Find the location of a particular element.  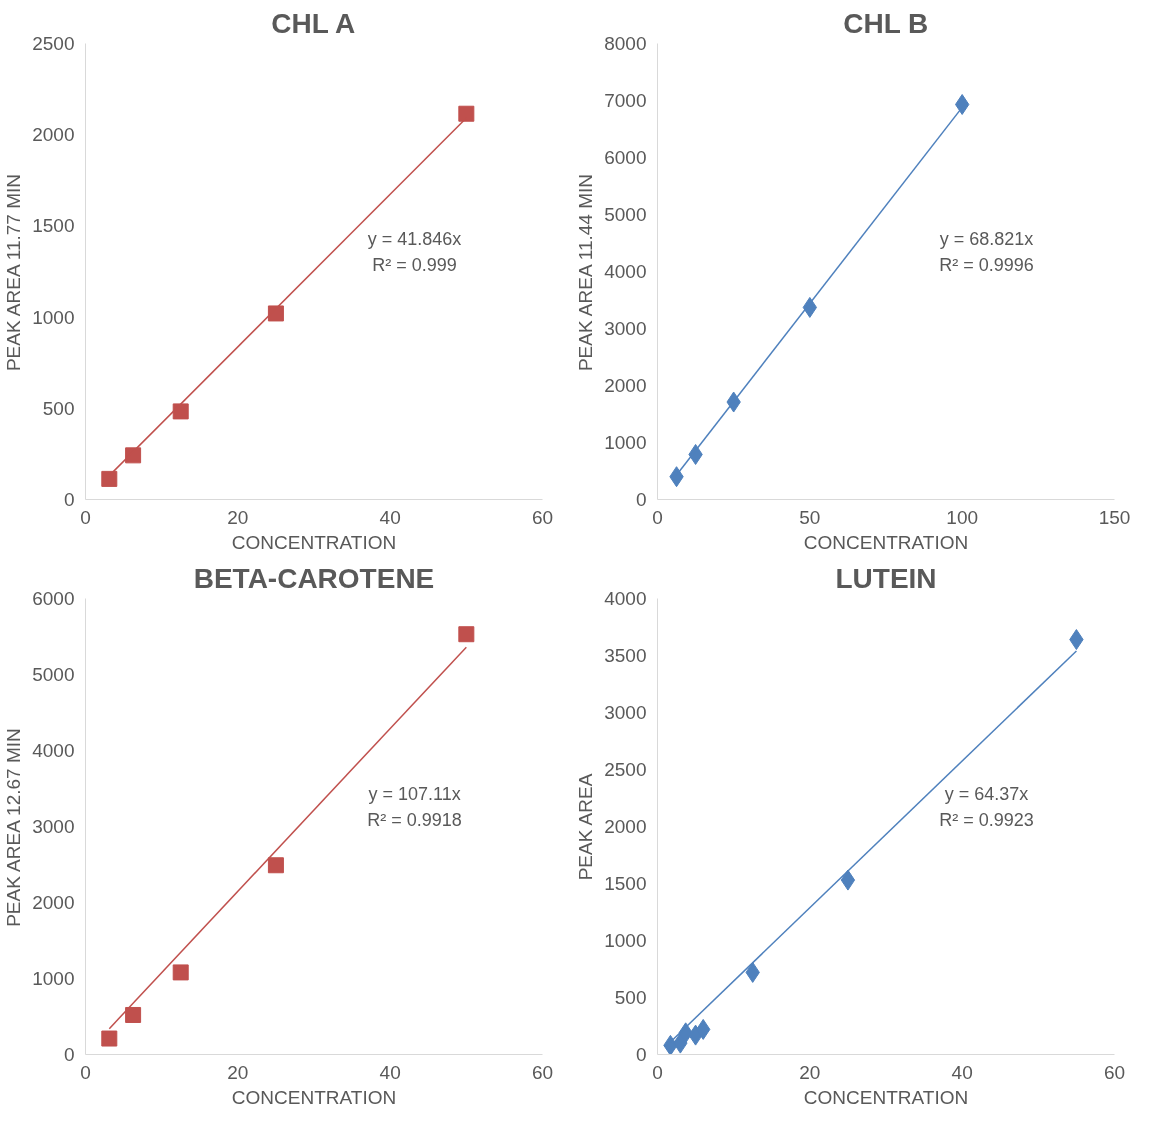

chart-title: CHL B is located at coordinates (886, 23).